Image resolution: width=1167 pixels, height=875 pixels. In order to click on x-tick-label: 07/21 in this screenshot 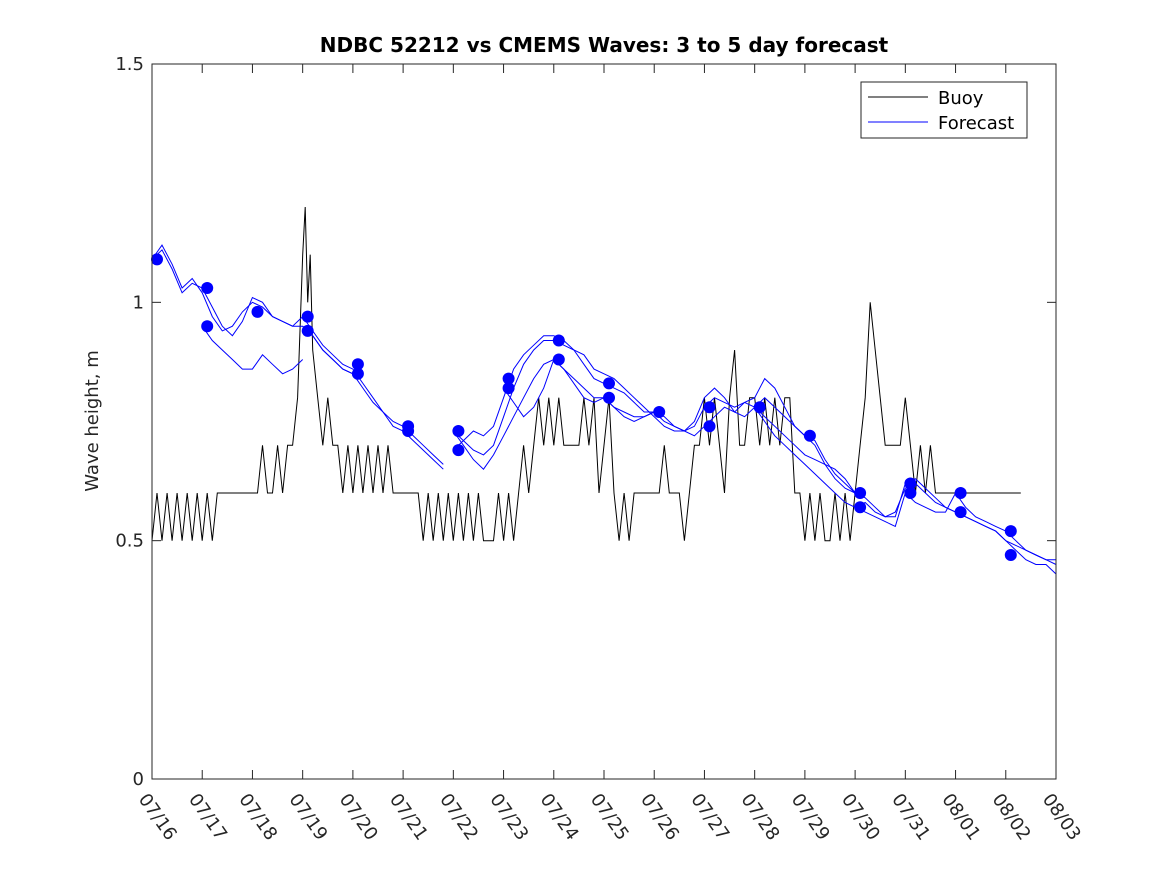, I will do `click(408, 817)`.